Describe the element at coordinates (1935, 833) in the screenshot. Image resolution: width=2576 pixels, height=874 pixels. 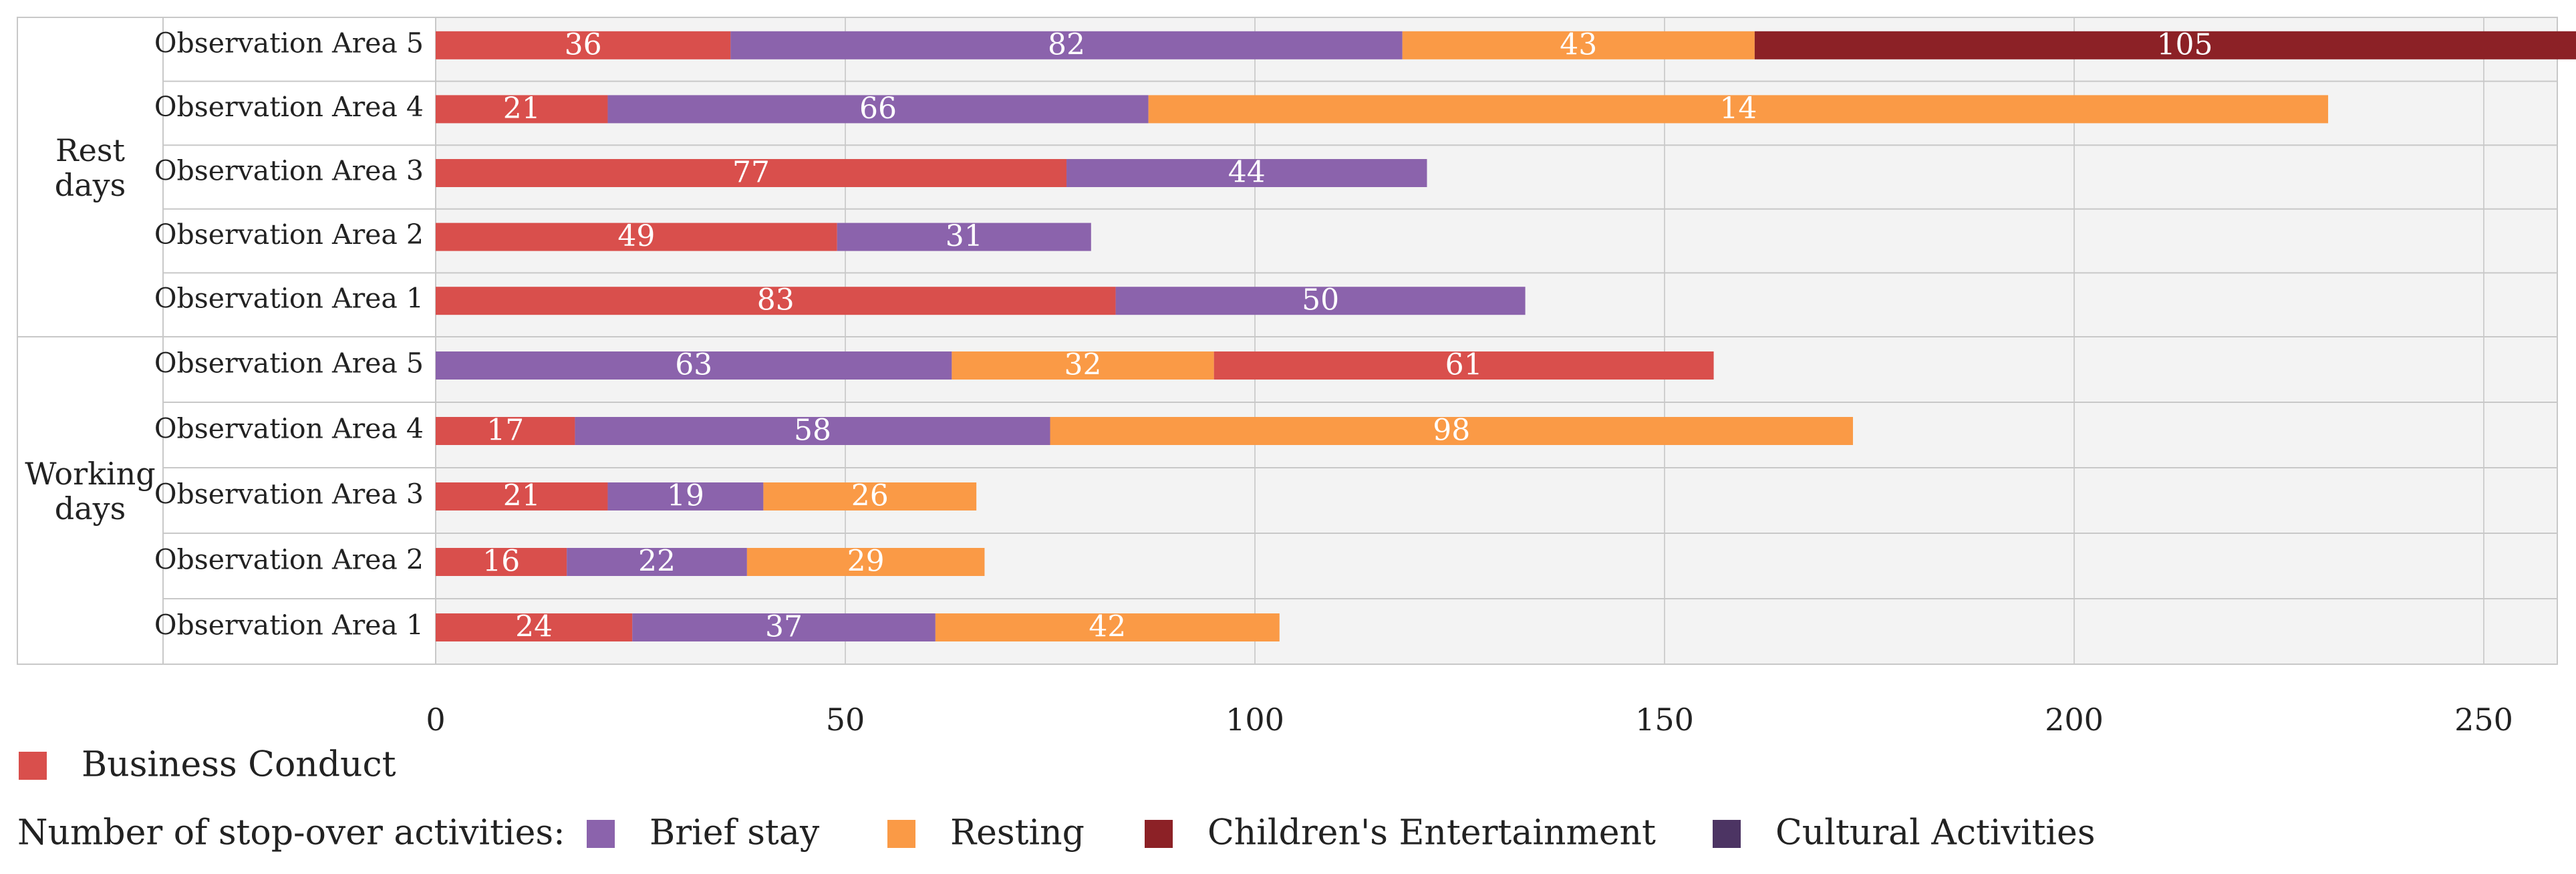
I see `legend-label: Cultural Activities` at that location.